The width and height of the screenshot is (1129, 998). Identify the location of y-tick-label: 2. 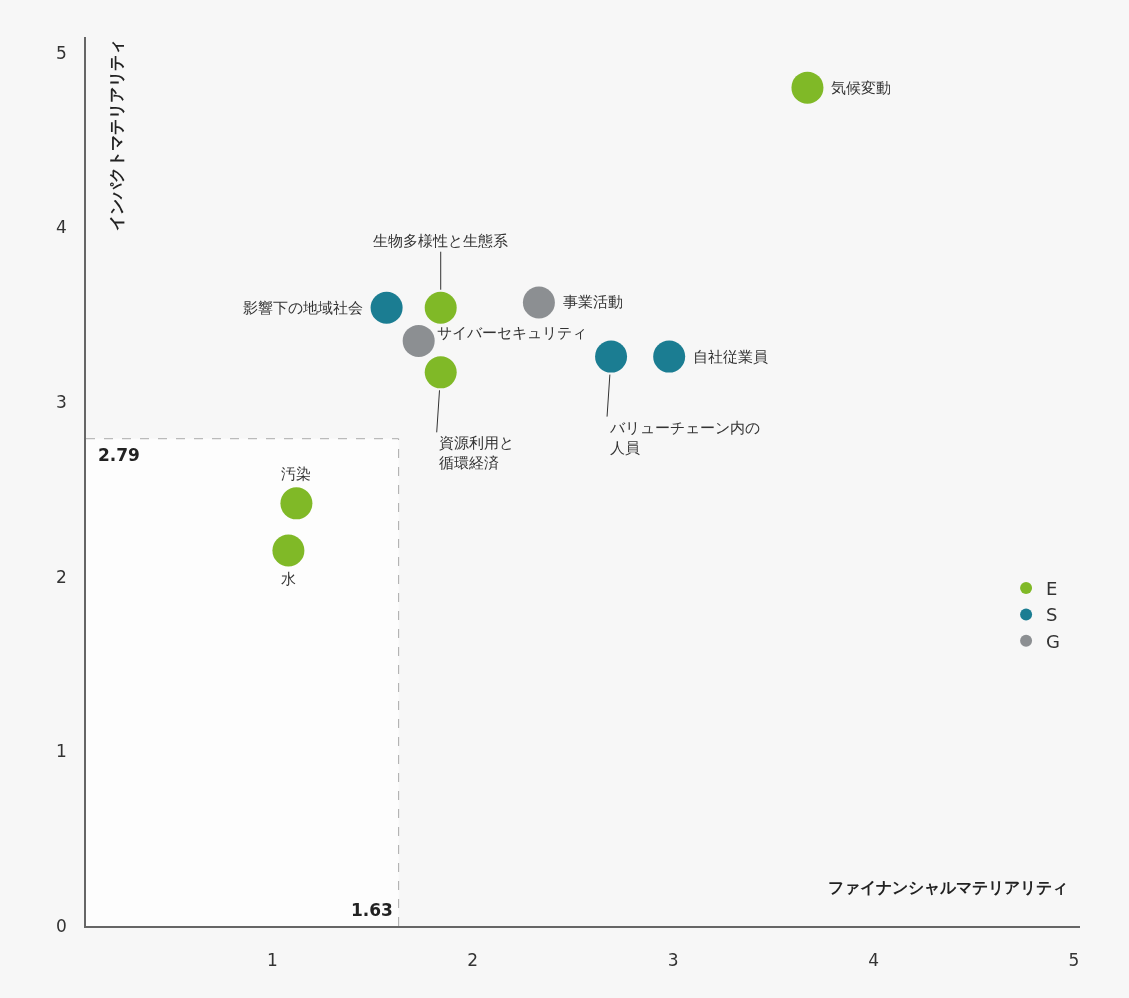
(61, 576).